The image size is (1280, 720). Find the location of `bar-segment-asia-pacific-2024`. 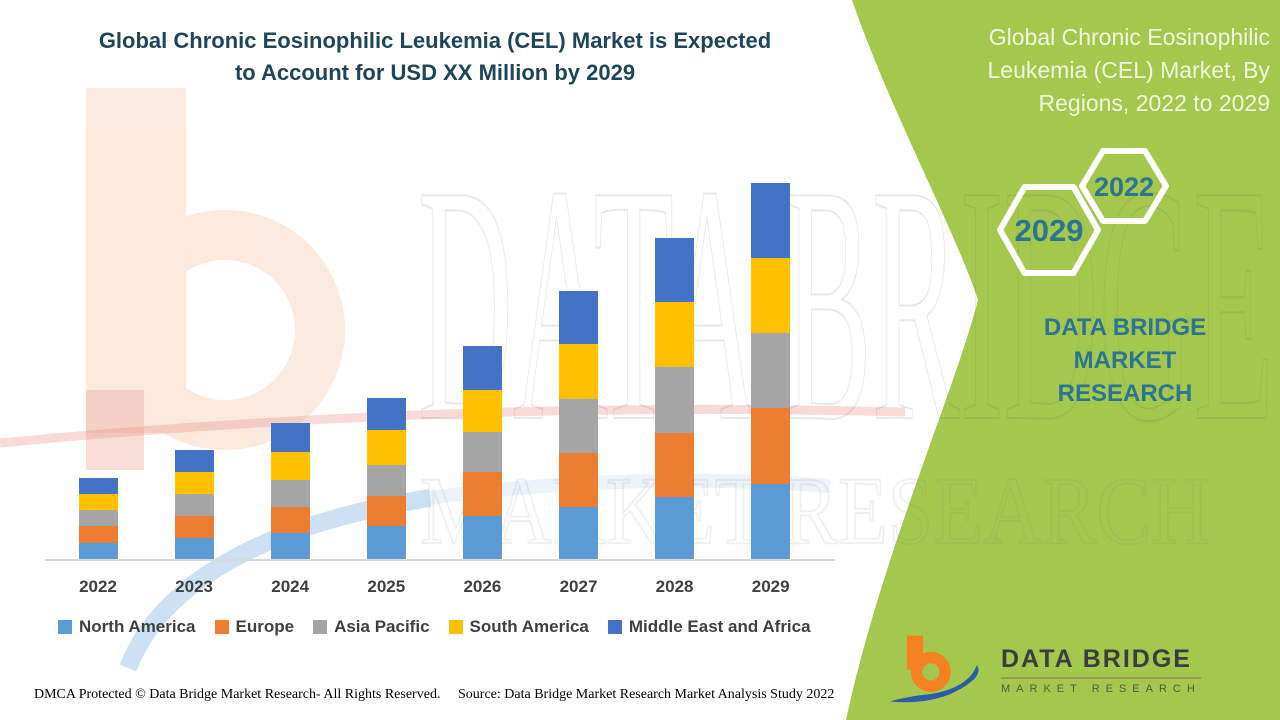

bar-segment-asia-pacific-2024 is located at coordinates (290, 493).